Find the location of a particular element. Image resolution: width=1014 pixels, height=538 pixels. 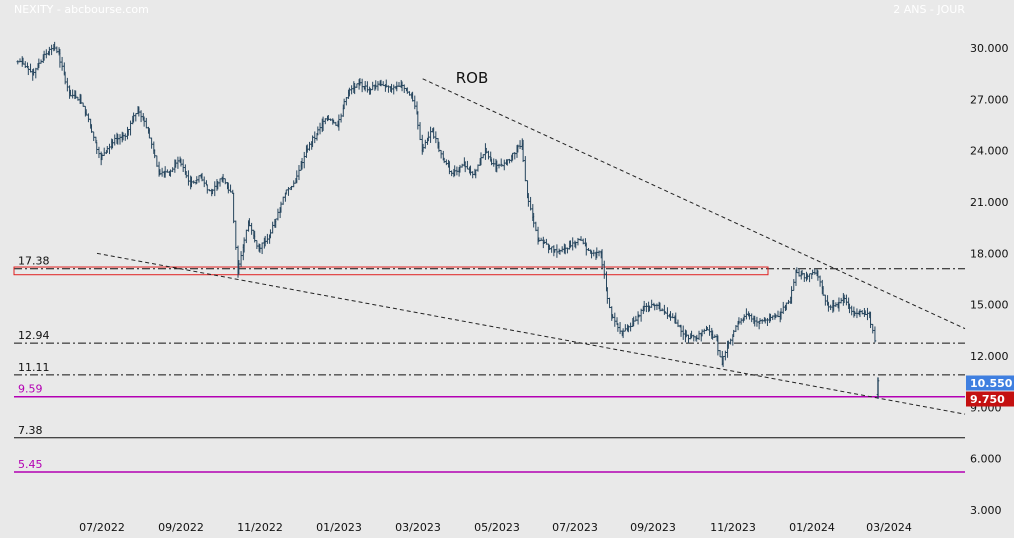

x-tick-label: 11/2022 is located at coordinates (260, 527).